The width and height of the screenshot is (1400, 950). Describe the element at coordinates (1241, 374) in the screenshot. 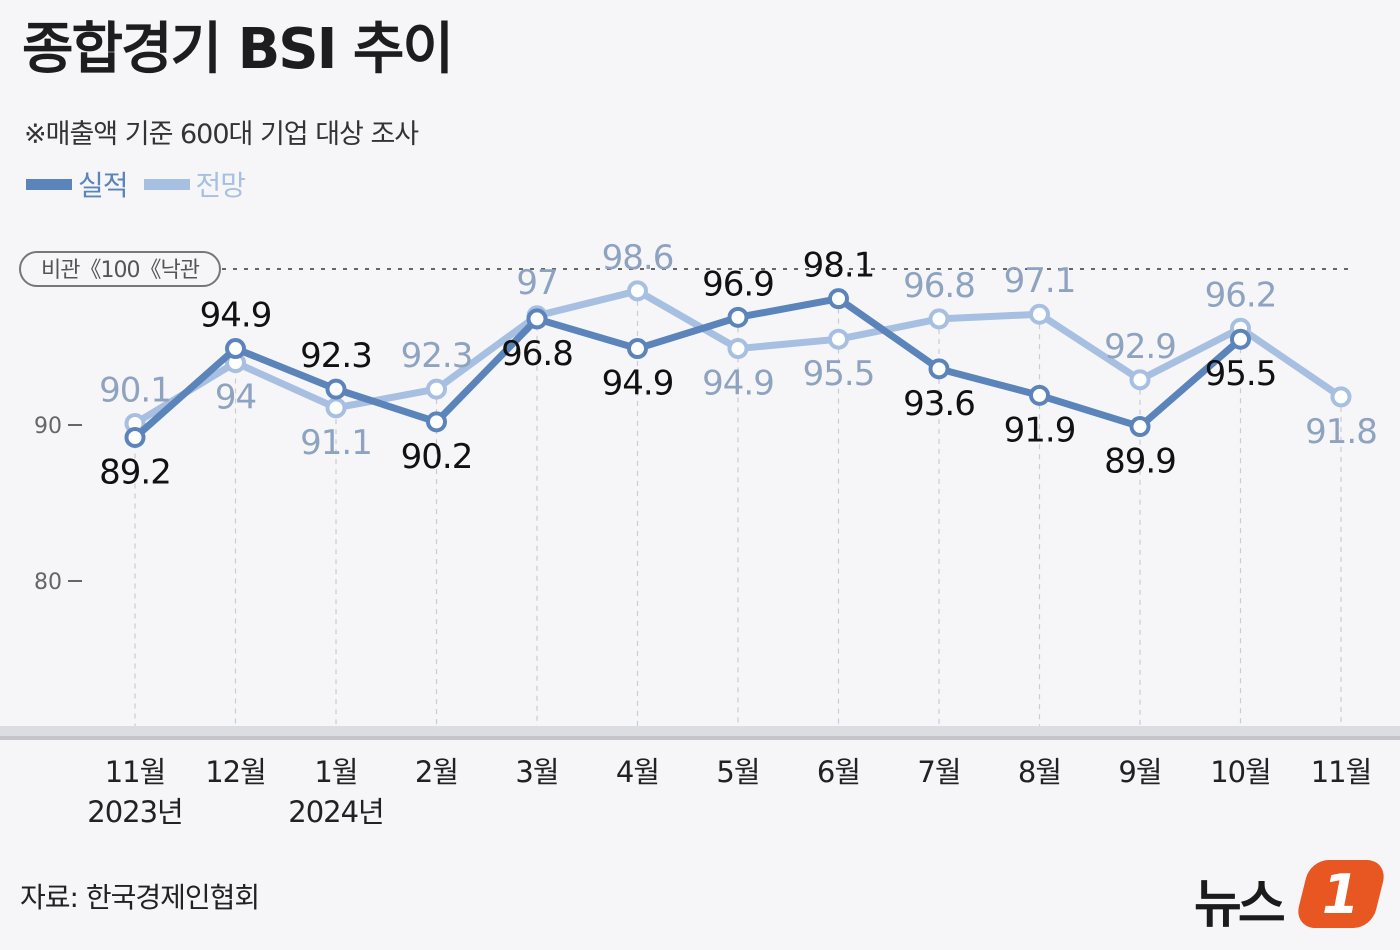

I see `actual-data-label: 95.5` at that location.